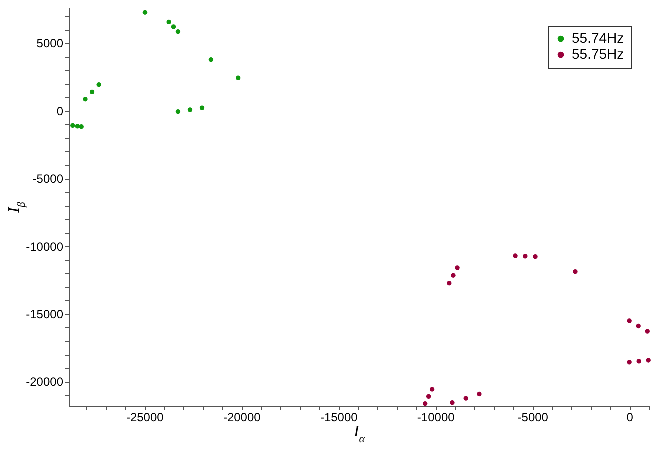 Image resolution: width=658 pixels, height=457 pixels. I want to click on x-axis-title: I$_{α}$, so click(359, 435).